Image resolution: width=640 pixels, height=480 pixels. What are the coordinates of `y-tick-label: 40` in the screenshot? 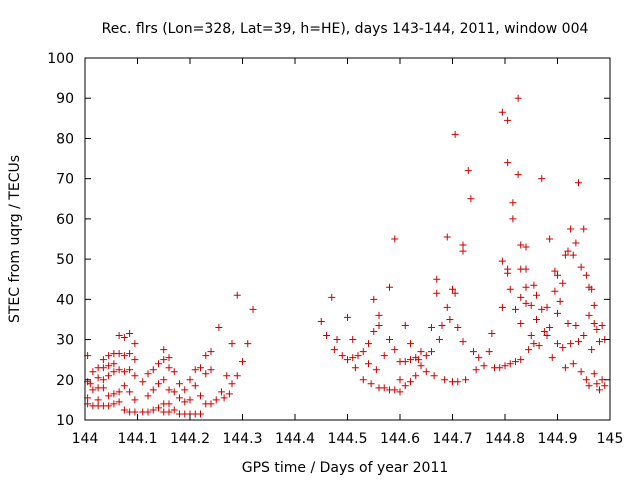 It's located at (65, 300).